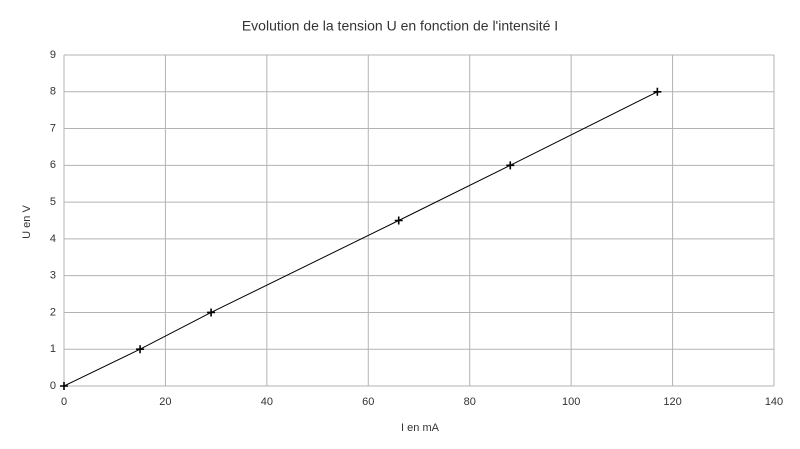 This screenshot has height=449, width=800. What do you see at coordinates (27, 222) in the screenshot?
I see `y-axis-label: U en V` at bounding box center [27, 222].